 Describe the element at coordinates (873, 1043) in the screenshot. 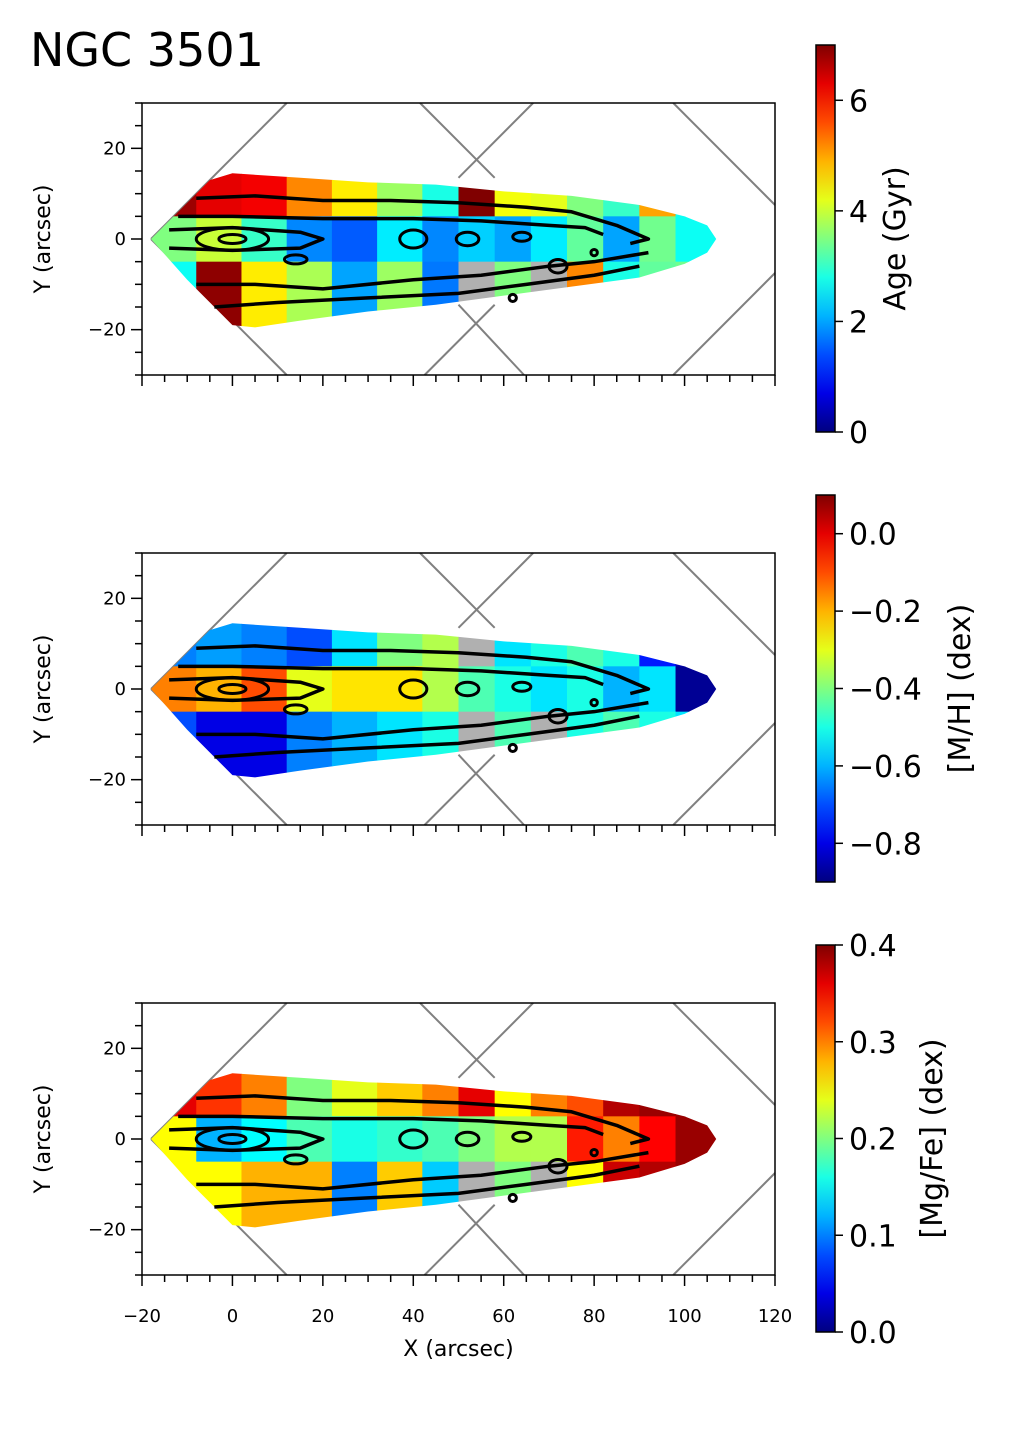

I see `colorbar-tick-label: 0.3` at that location.